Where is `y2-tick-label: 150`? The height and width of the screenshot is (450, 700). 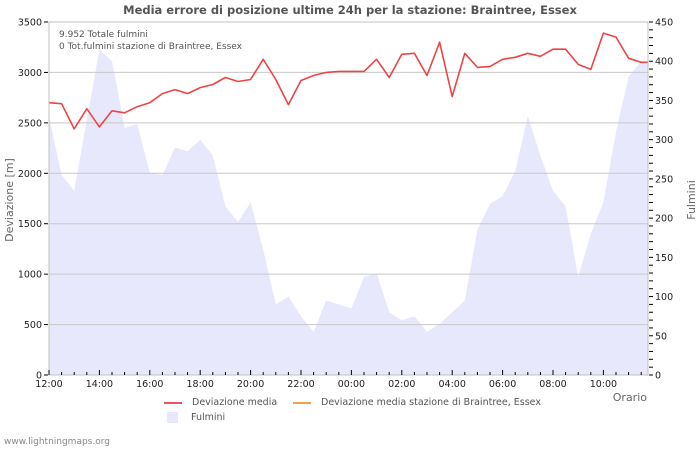 y2-tick-label: 150 is located at coordinates (664, 258).